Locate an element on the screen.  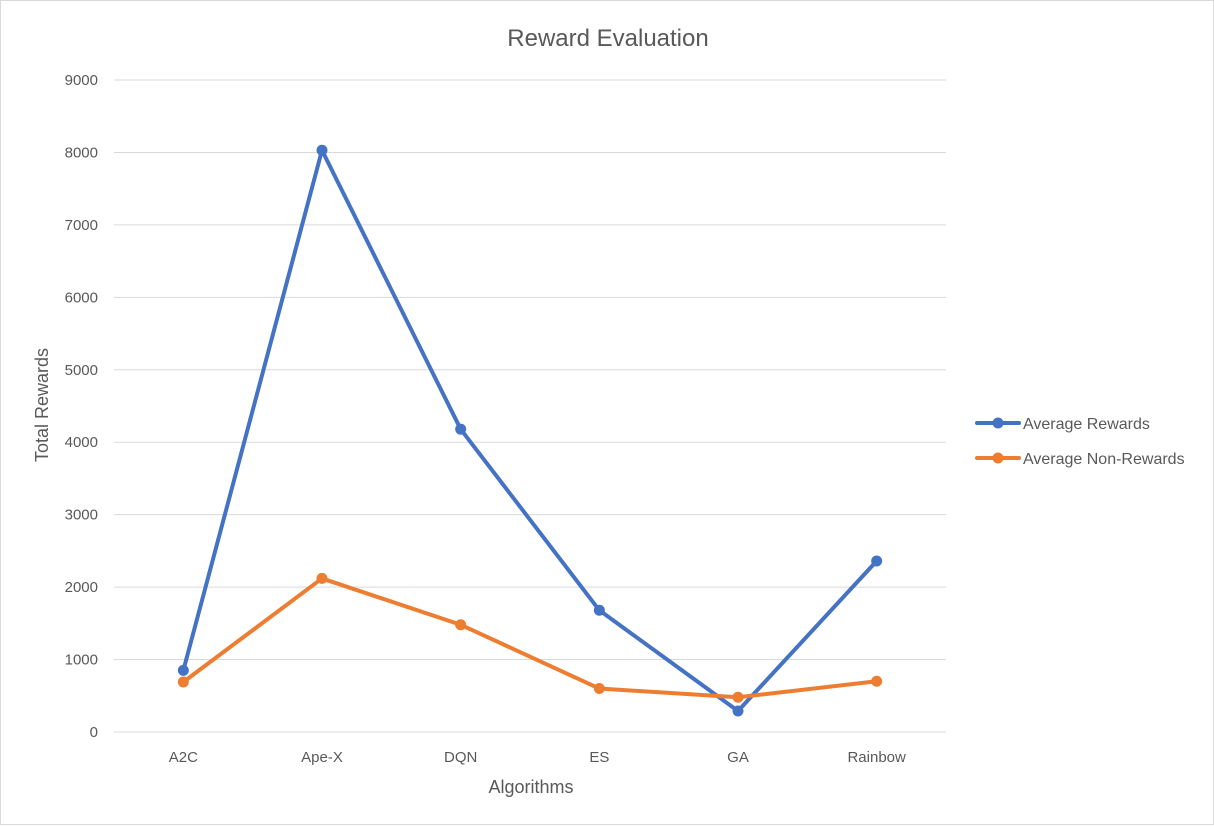
chart-title: Reward Evaluation is located at coordinates (607, 38).